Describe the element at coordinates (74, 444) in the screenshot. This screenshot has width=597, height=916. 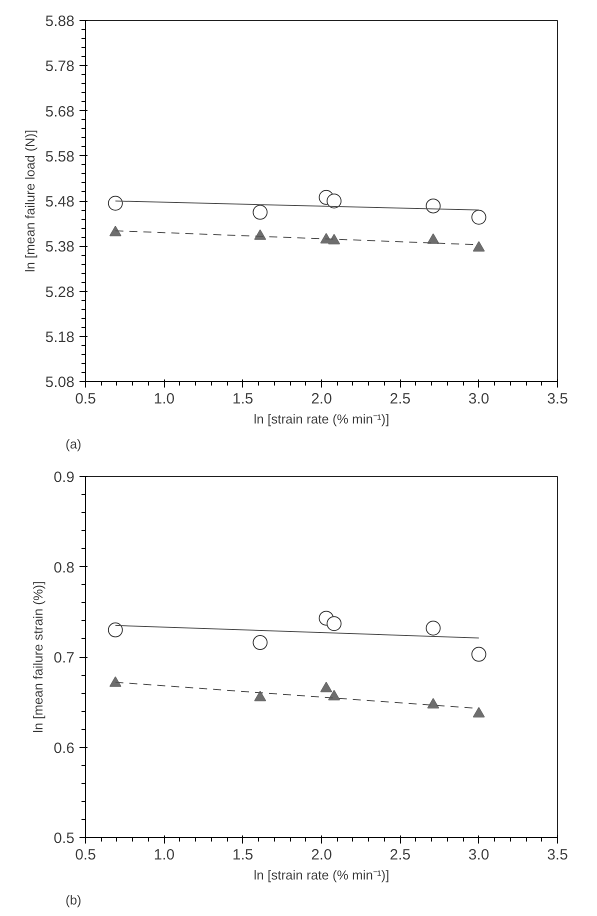
I see `text: (a)` at that location.